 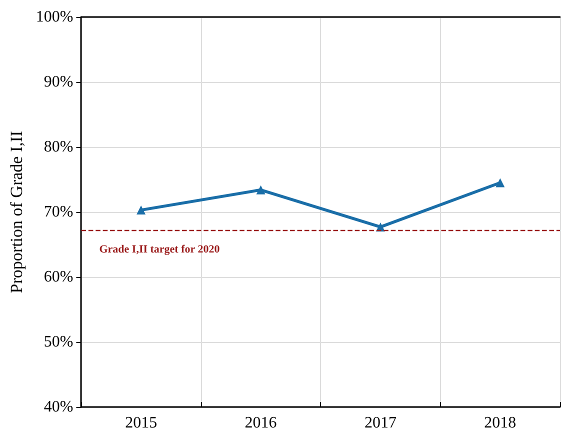 I want to click on x-tick-label: 2018, so click(x=500, y=423).